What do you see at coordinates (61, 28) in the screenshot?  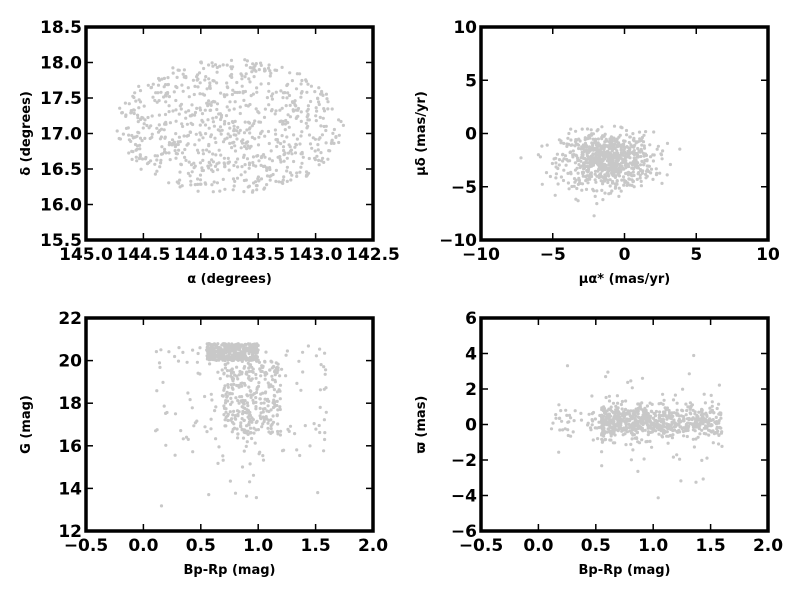 I see `y-tick-label: 18.5` at bounding box center [61, 28].